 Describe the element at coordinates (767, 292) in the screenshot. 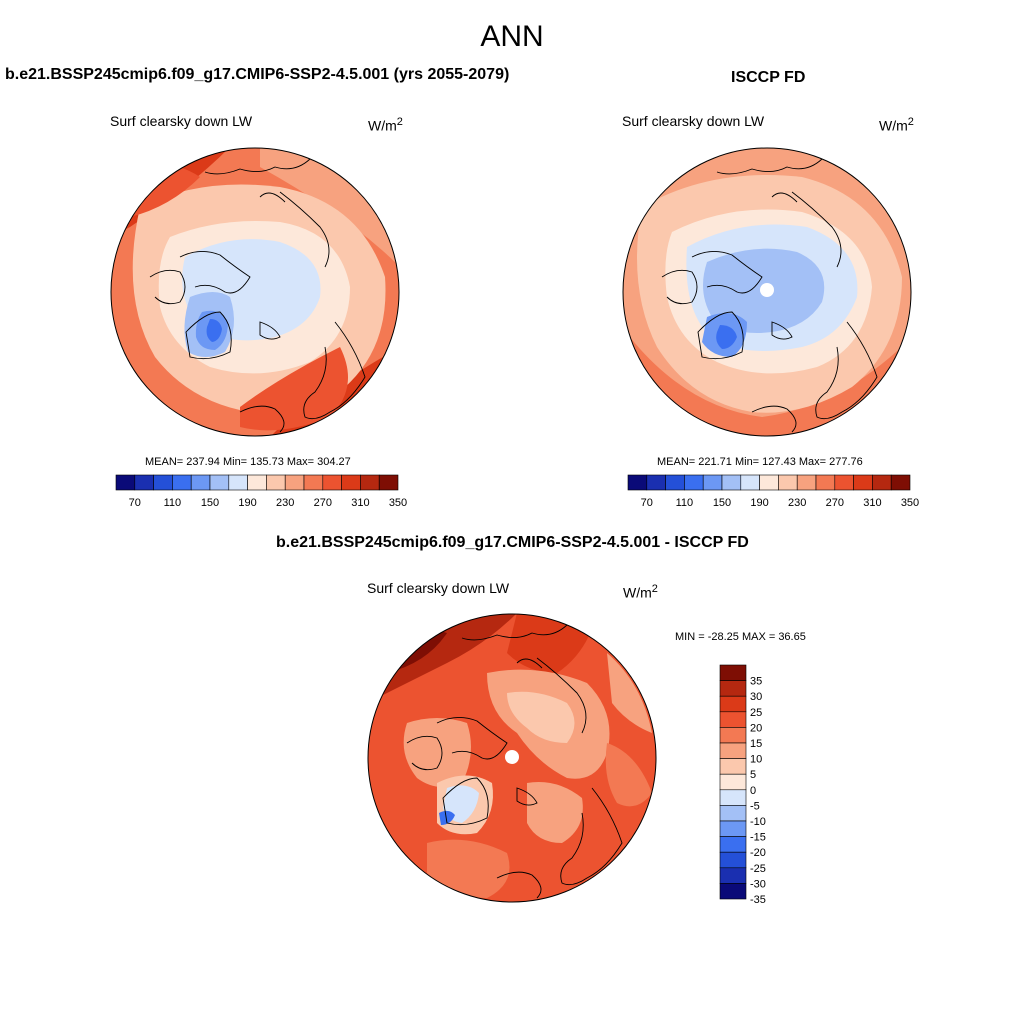

I see `obs-polar-map` at that location.